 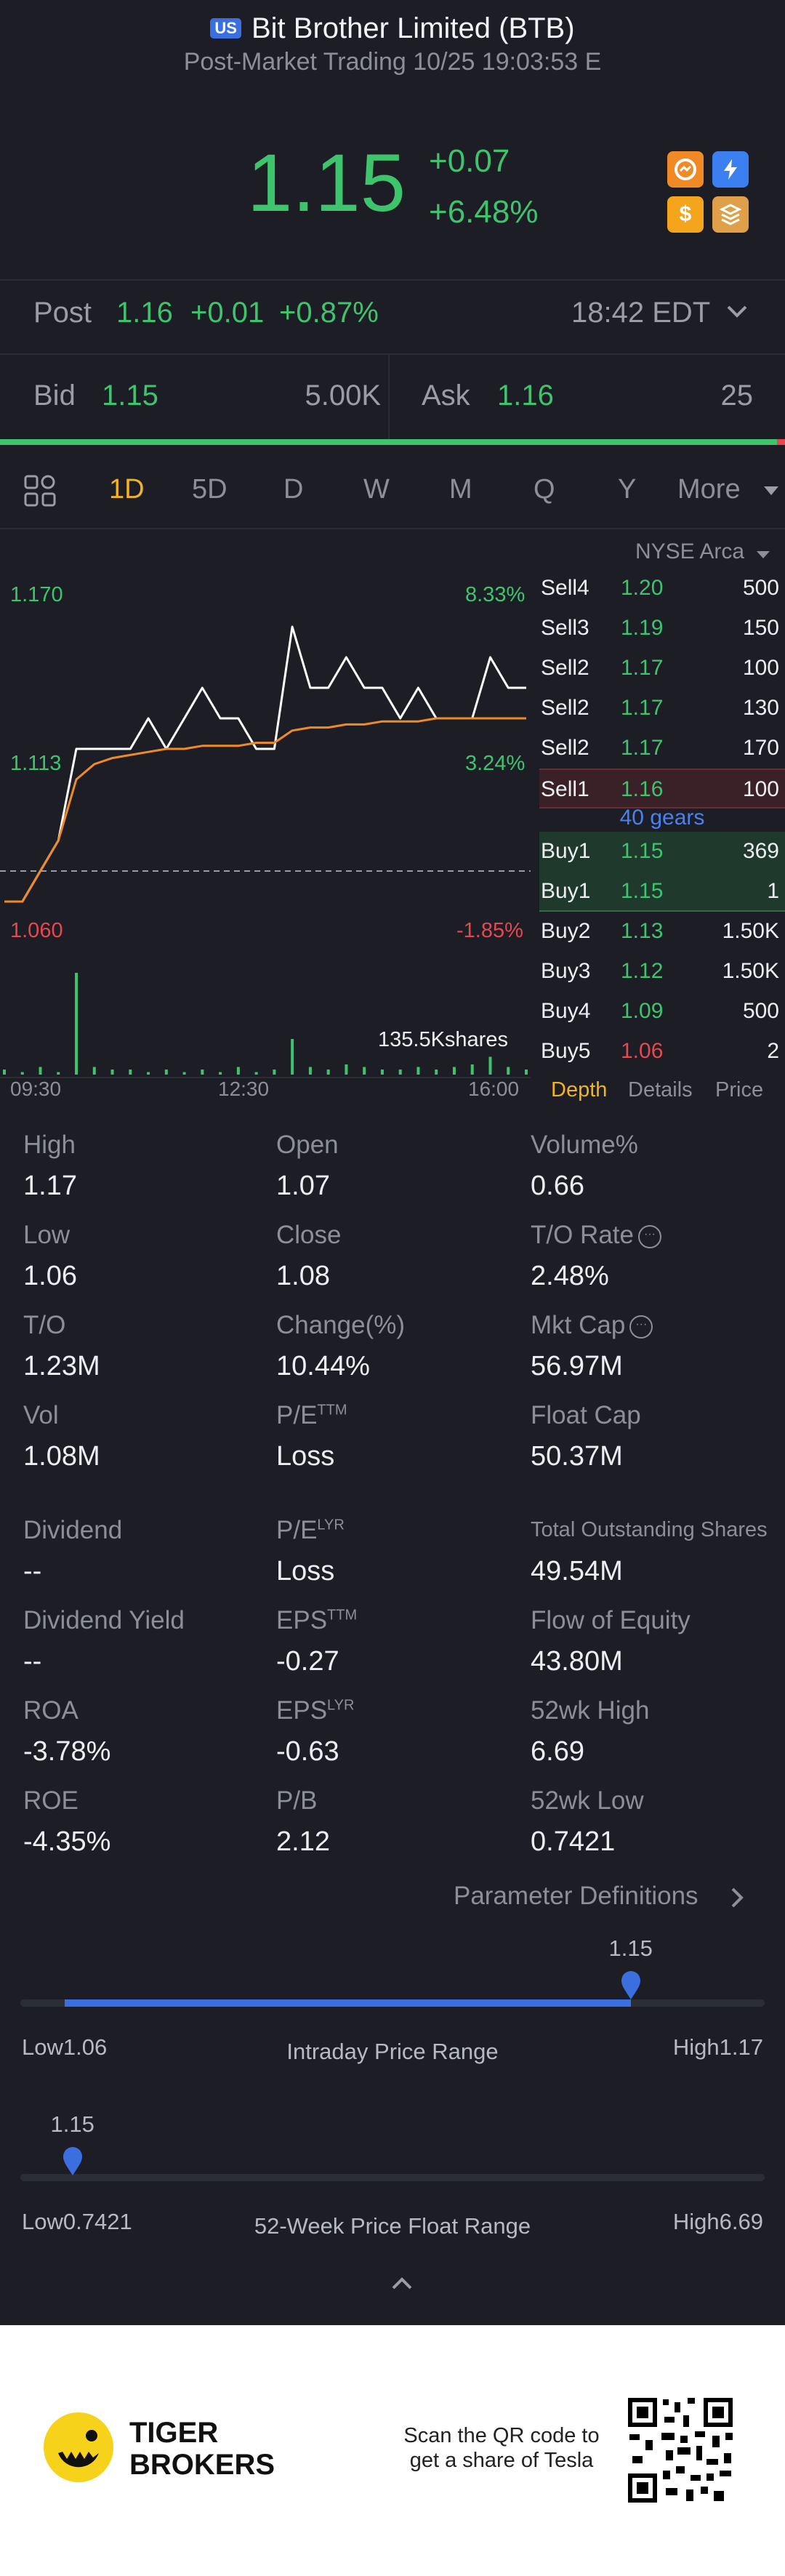 I want to click on more-dropdown-icon, so click(x=771, y=492).